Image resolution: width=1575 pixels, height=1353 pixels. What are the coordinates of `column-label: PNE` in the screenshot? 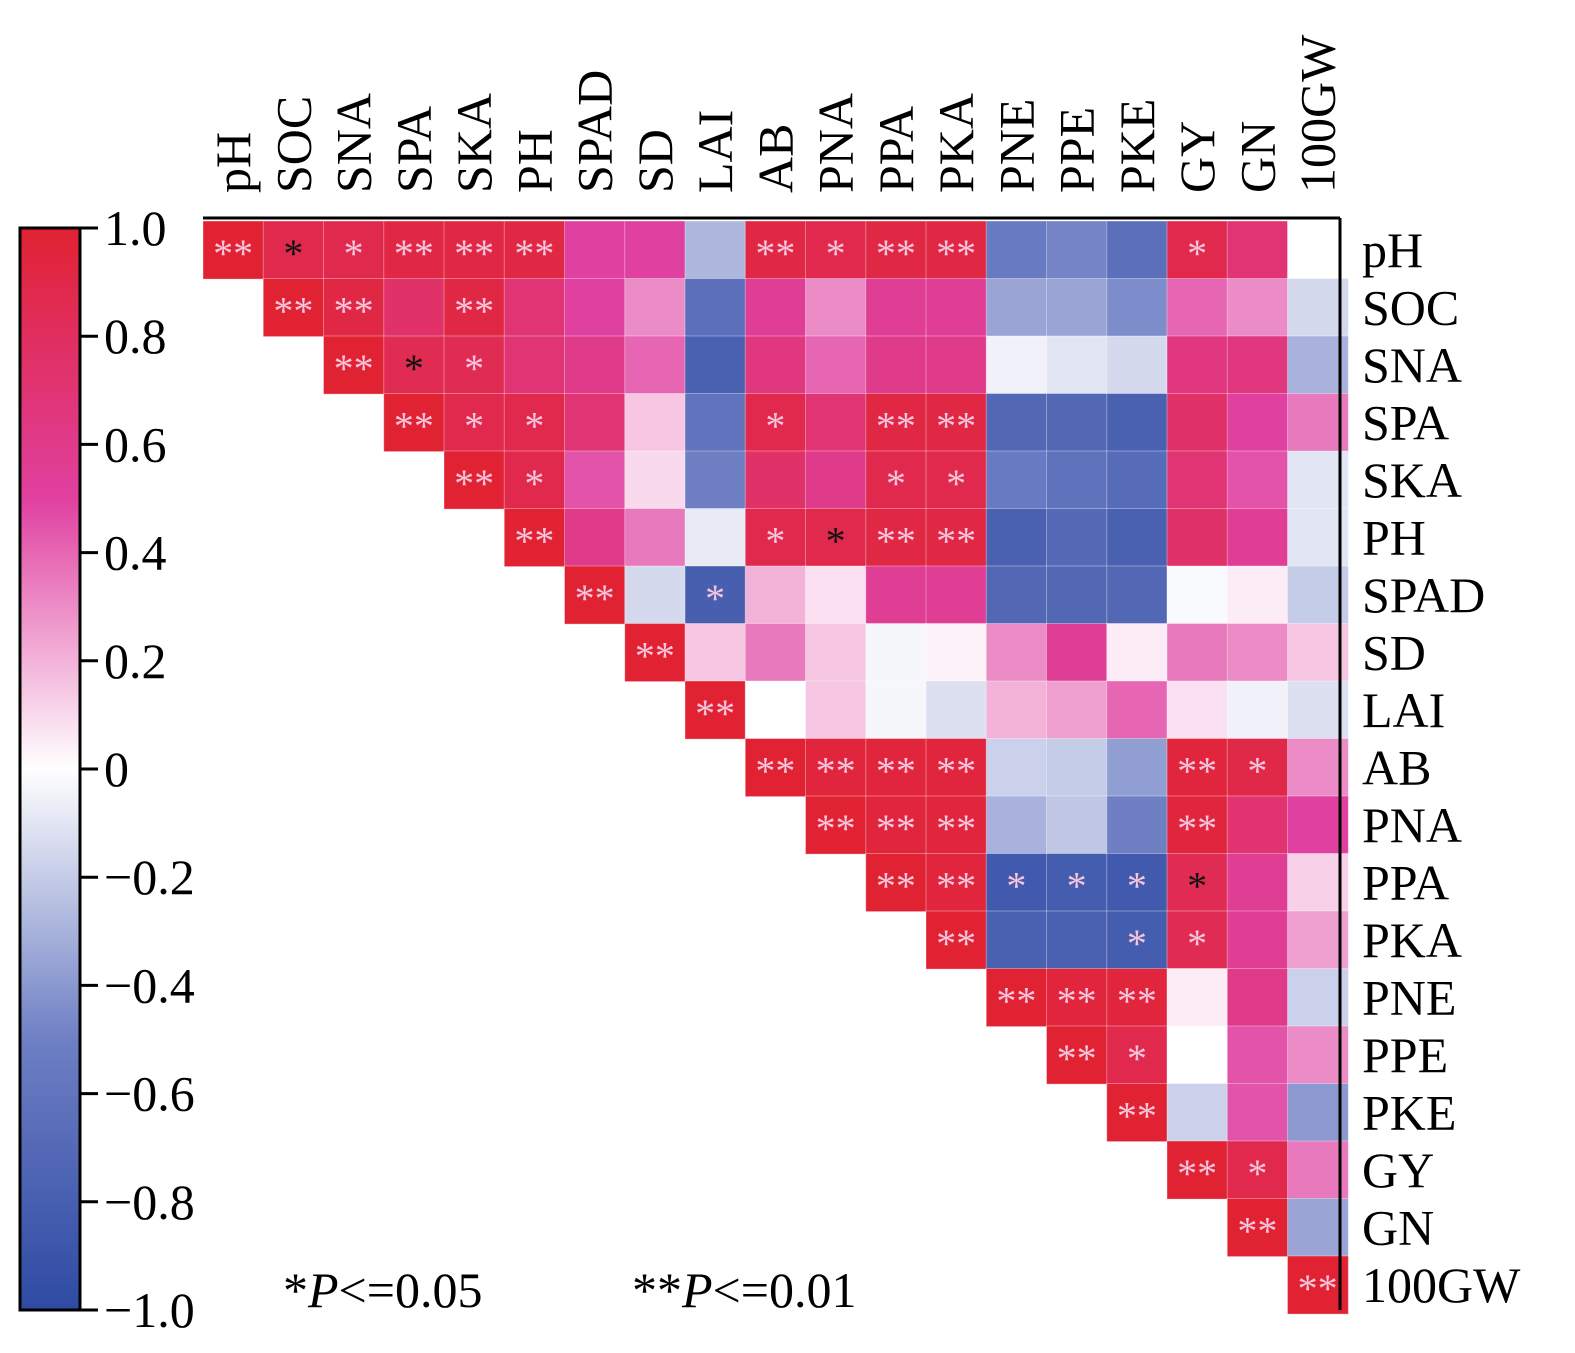 It's located at (1016, 146).